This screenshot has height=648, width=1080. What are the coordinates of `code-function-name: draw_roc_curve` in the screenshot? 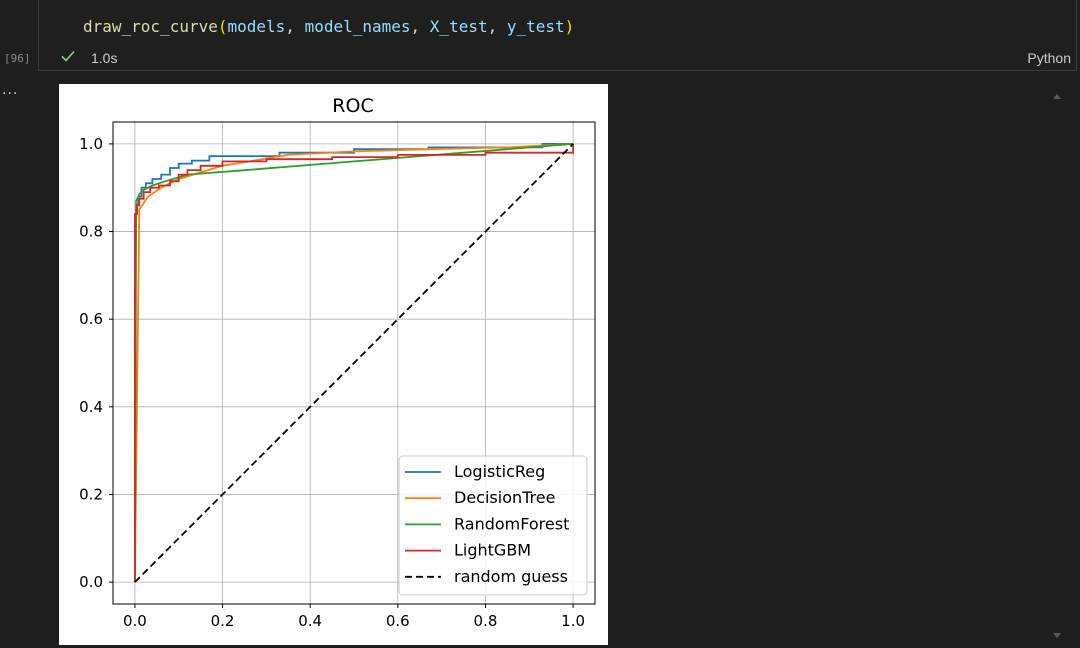 It's located at (150, 26).